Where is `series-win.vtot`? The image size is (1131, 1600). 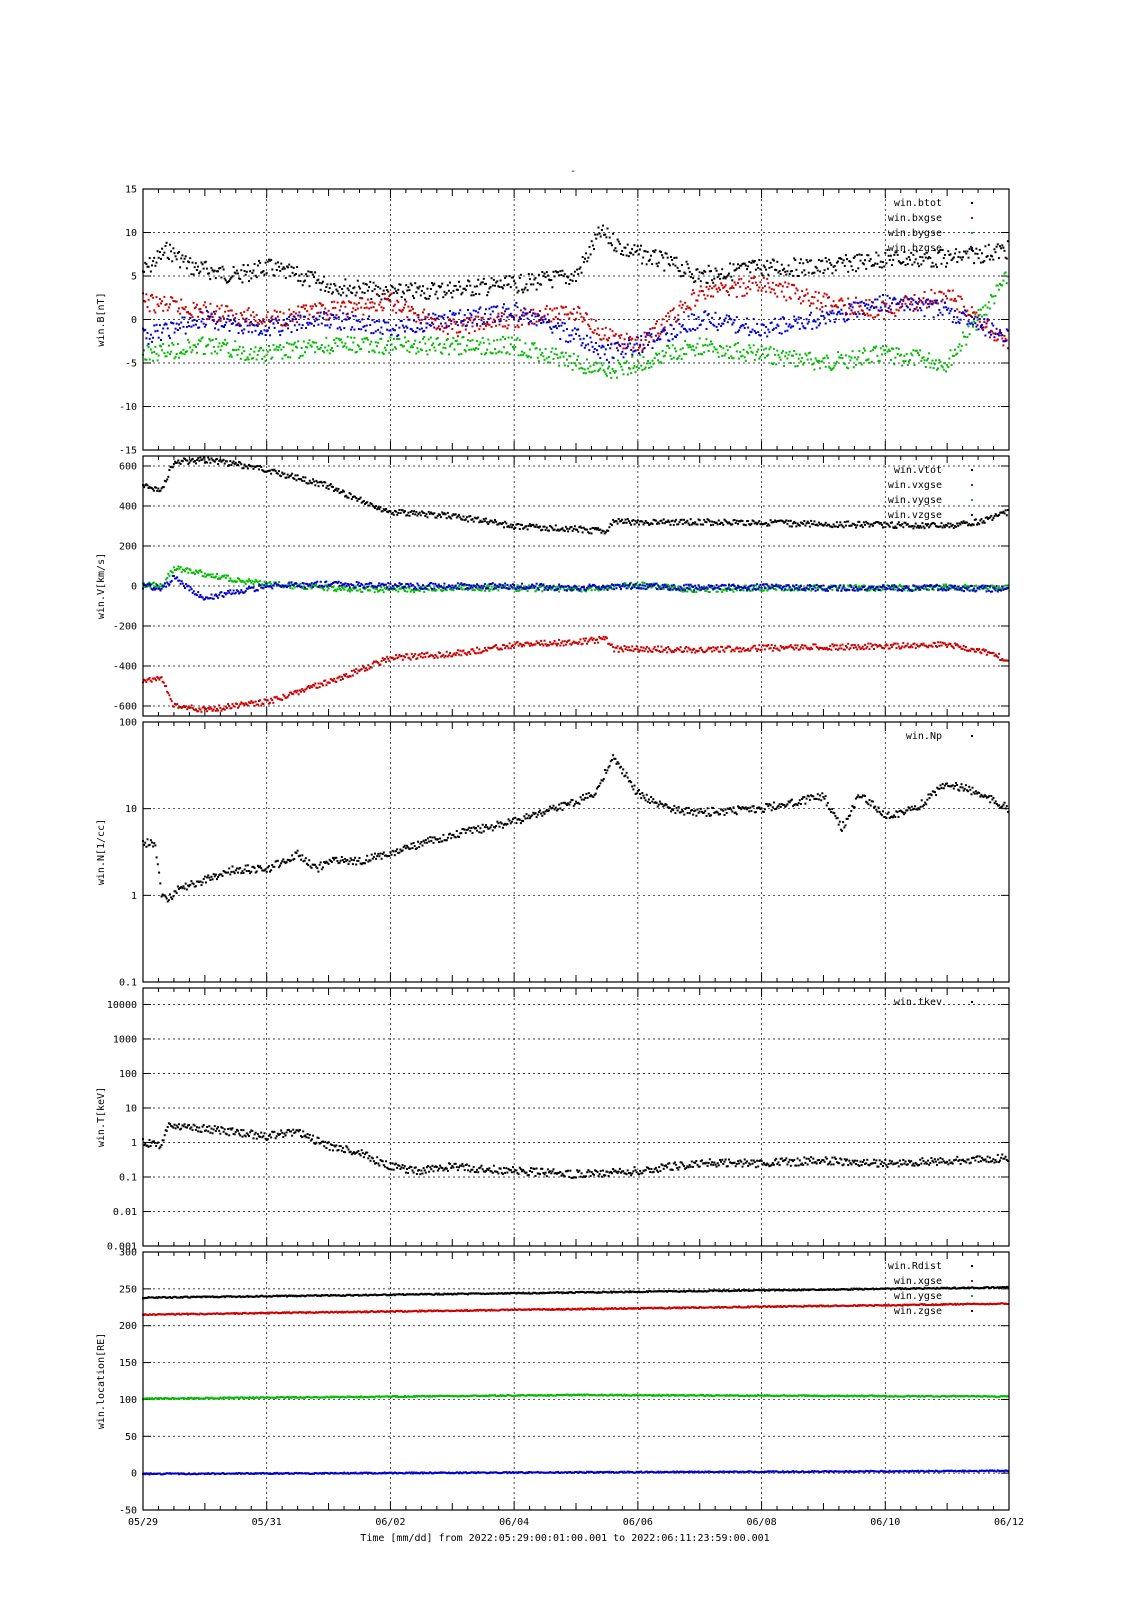 series-win.vtot is located at coordinates (575, 495).